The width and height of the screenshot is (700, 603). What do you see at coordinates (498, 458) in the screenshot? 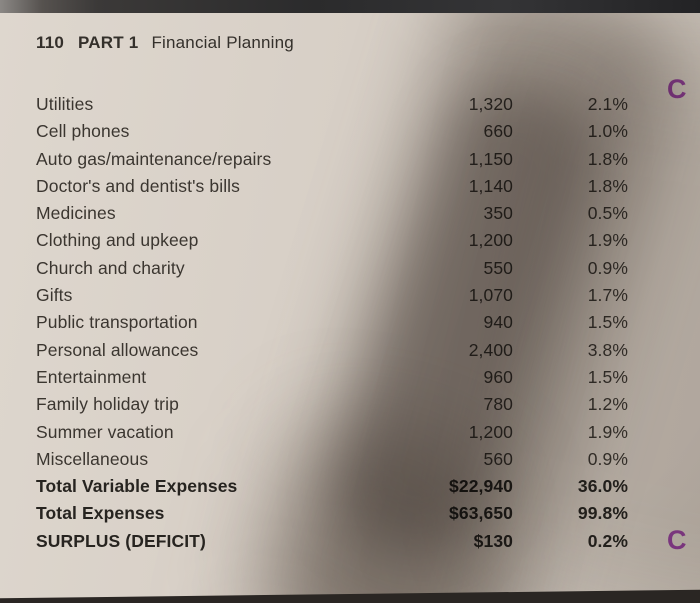
I see `expense-amount: 560` at bounding box center [498, 458].